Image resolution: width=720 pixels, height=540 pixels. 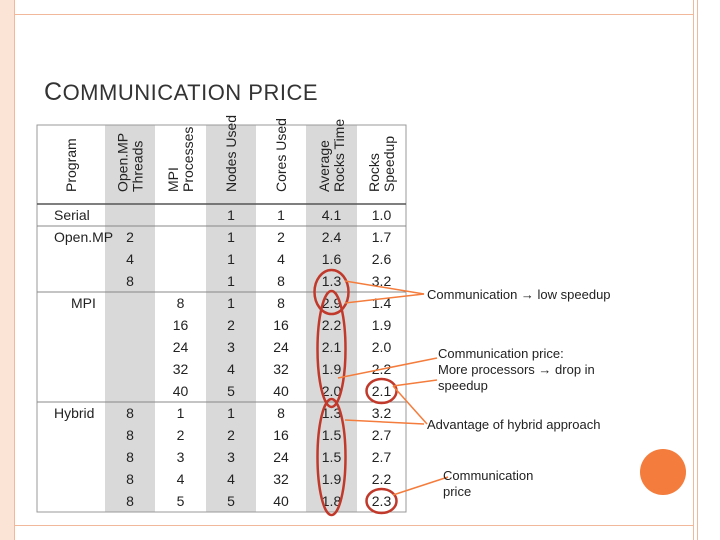 What do you see at coordinates (332, 435) in the screenshot?
I see `table-cell: 1.5` at bounding box center [332, 435].